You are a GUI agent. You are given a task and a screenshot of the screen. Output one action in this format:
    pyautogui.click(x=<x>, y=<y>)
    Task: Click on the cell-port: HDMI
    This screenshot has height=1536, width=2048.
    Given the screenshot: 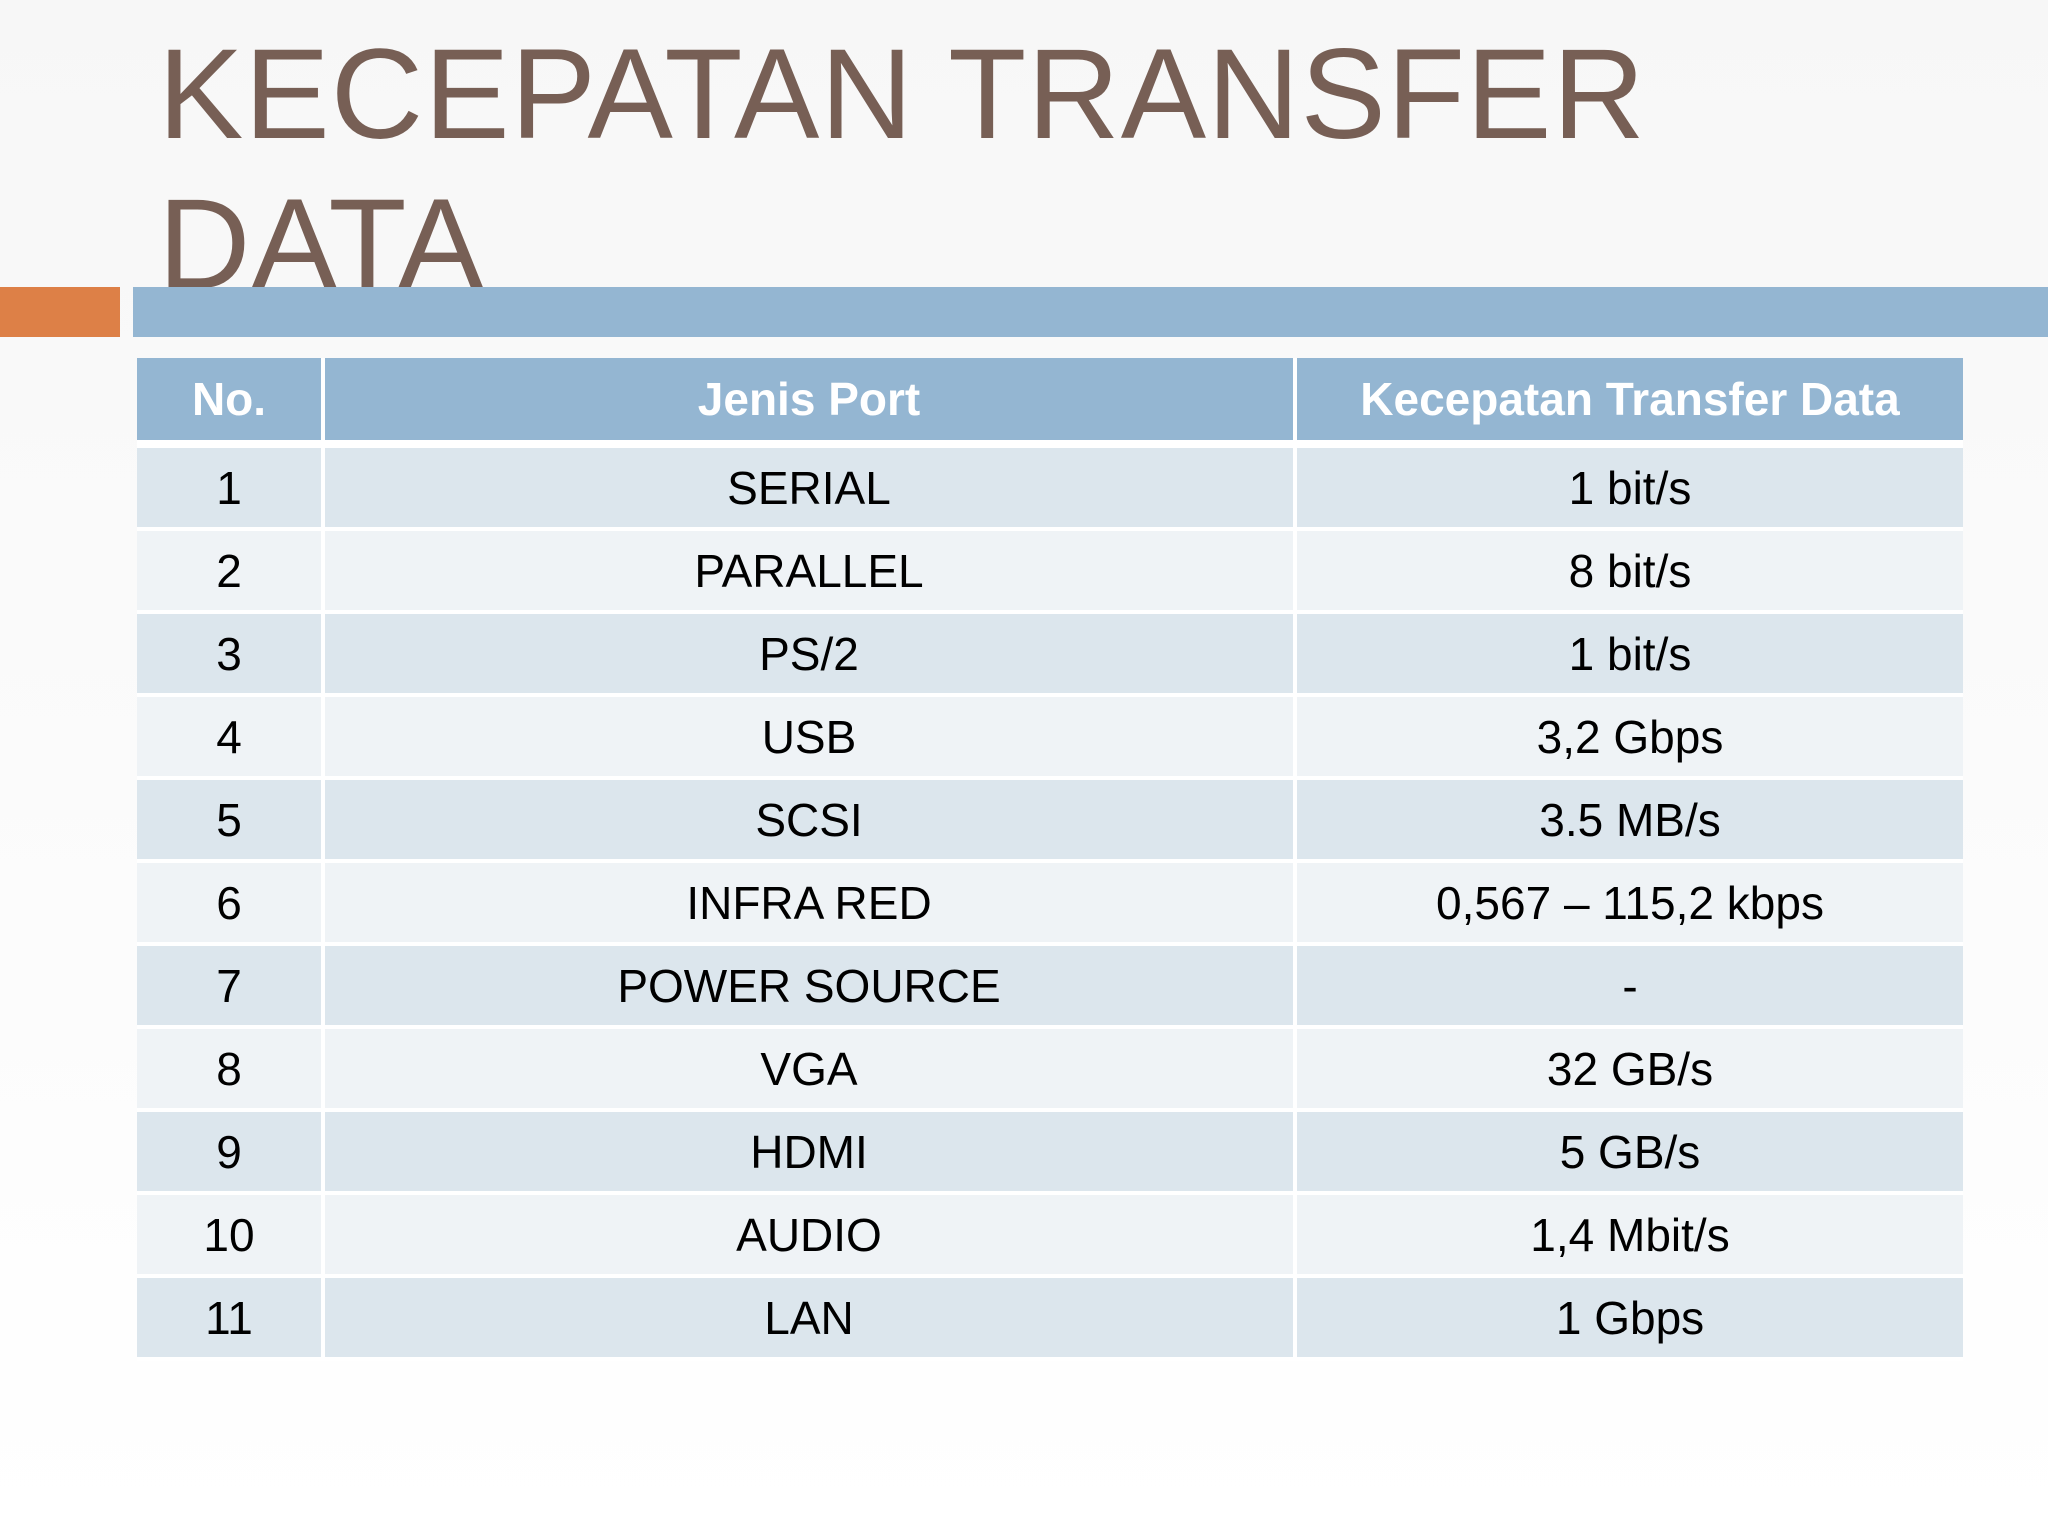 What is the action you would take?
    pyautogui.click(x=810, y=1152)
    